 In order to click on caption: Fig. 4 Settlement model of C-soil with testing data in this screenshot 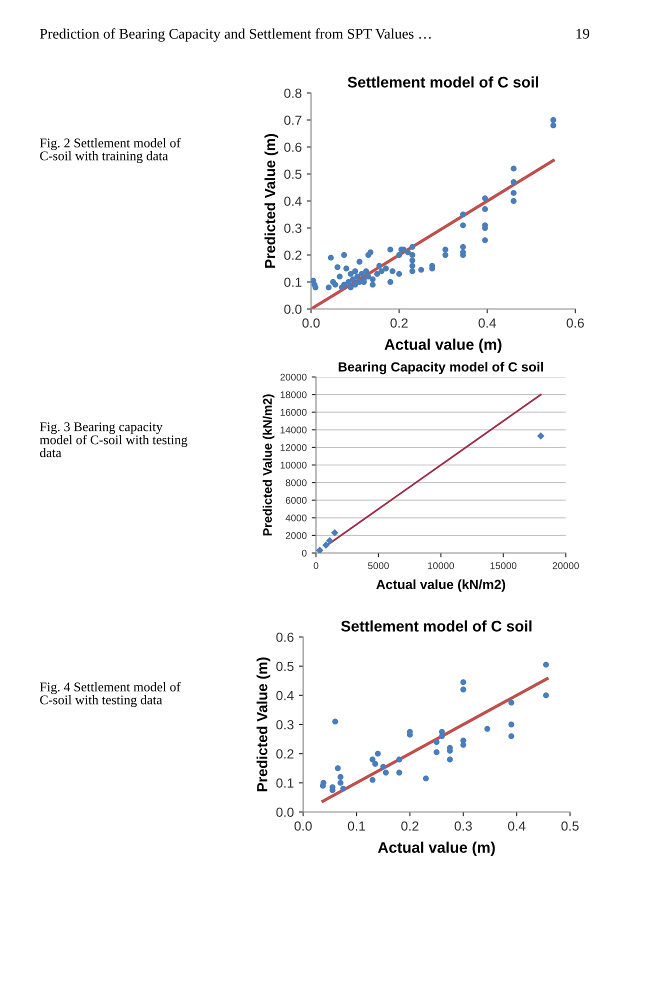, I will do `click(110, 695)`.